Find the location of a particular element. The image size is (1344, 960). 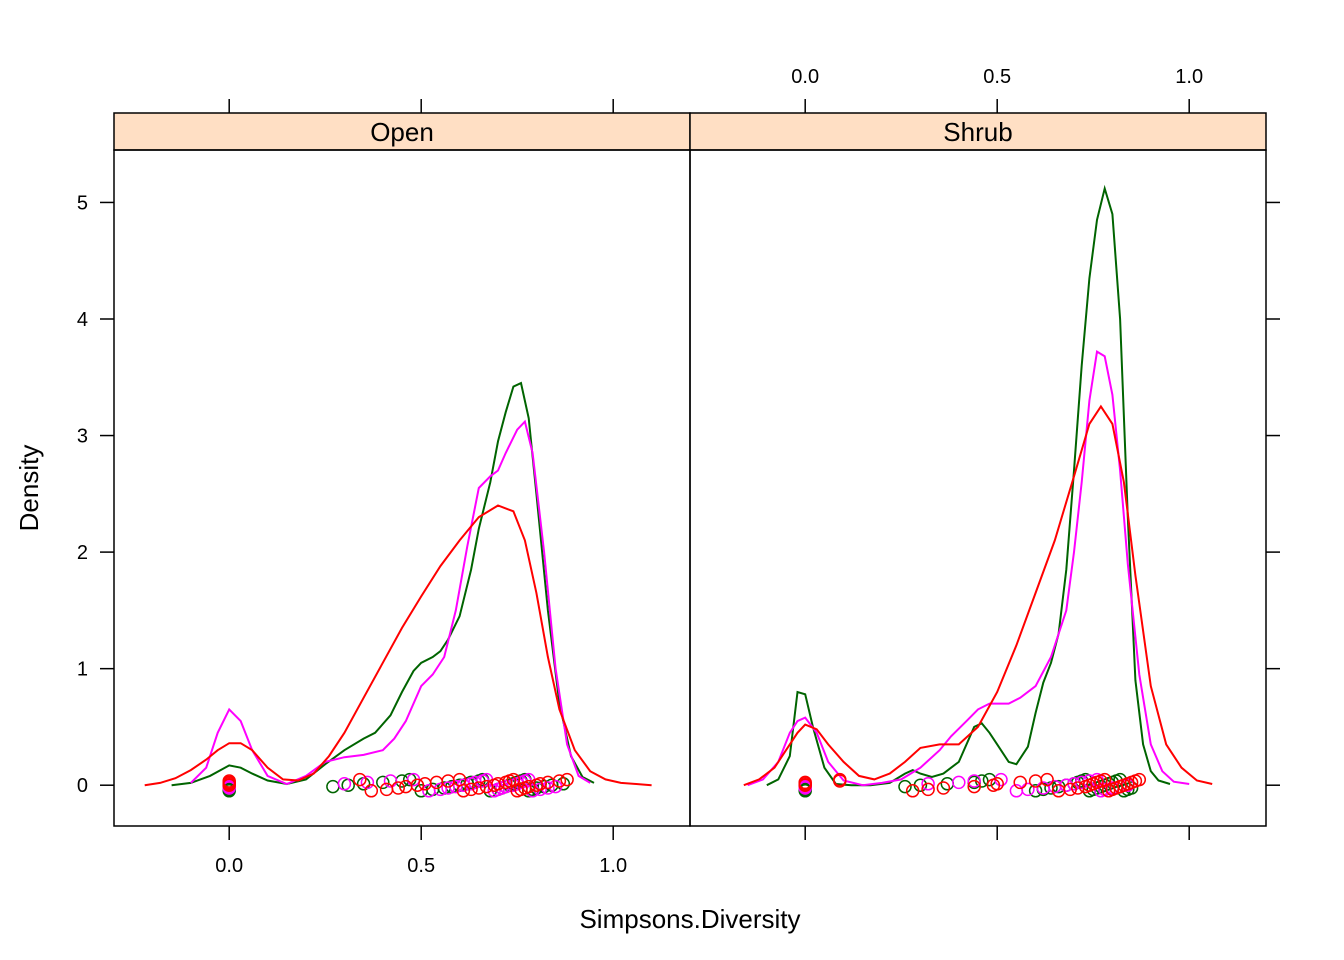

strip-shrub is located at coordinates (978, 131).